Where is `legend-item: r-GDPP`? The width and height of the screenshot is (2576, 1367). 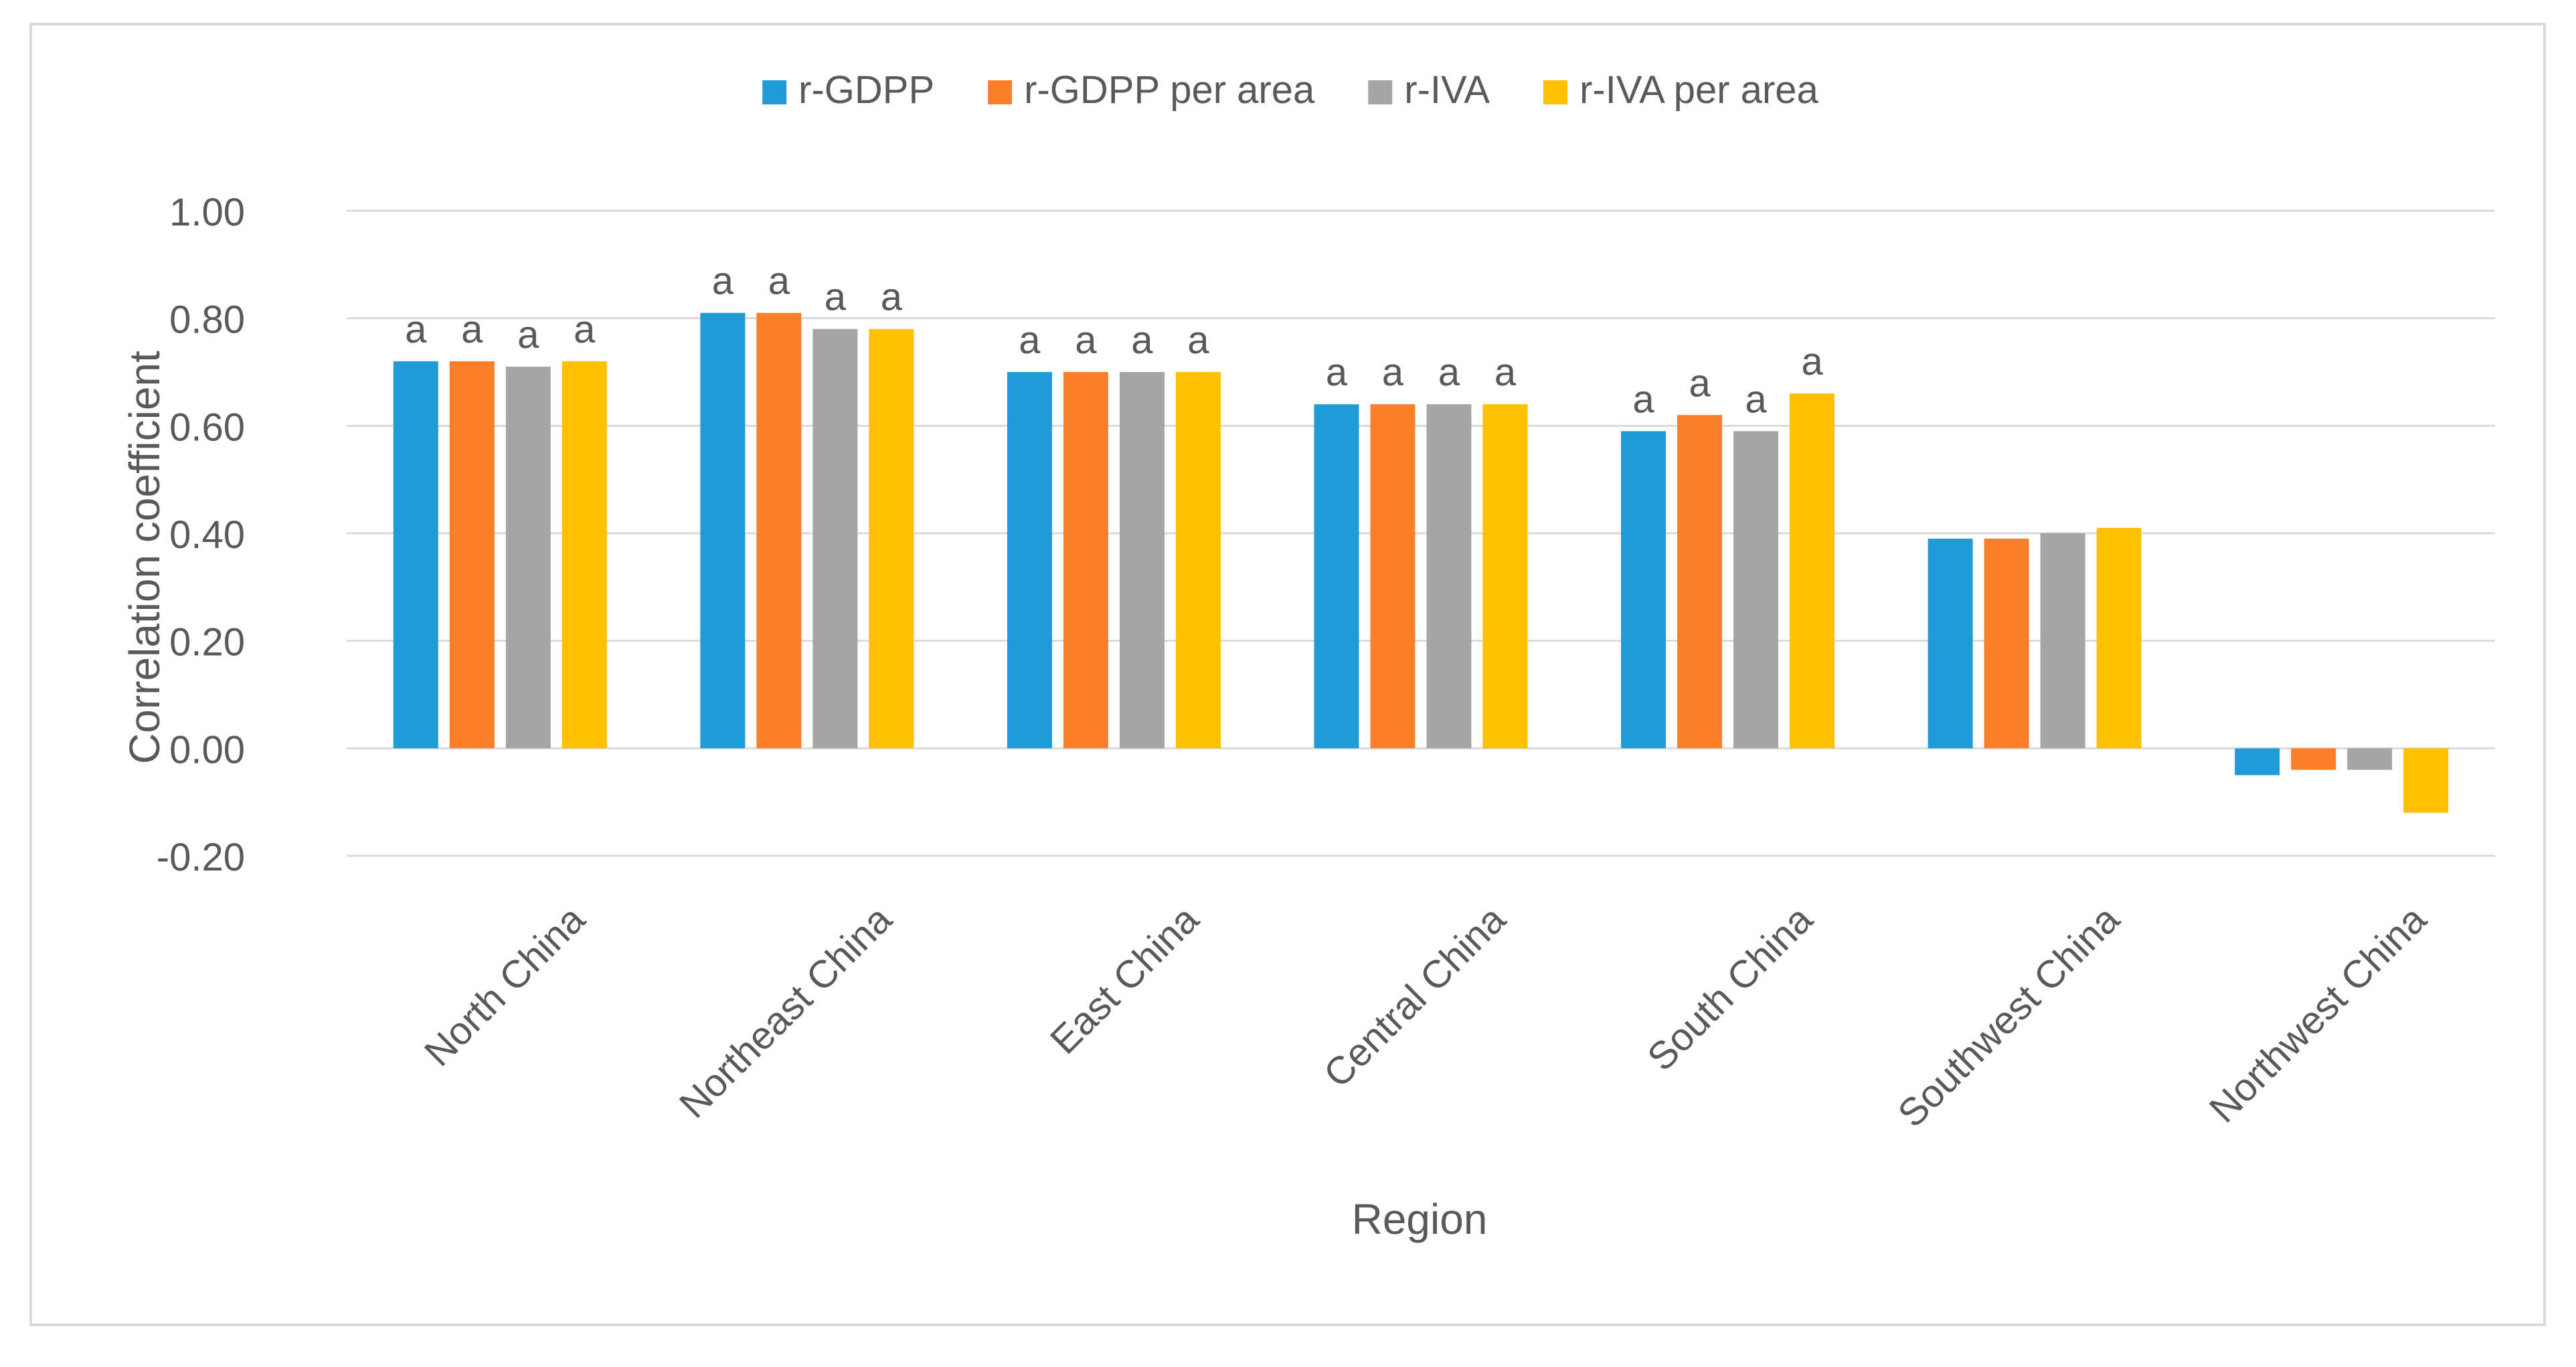
legend-item: r-GDPP is located at coordinates (848, 90).